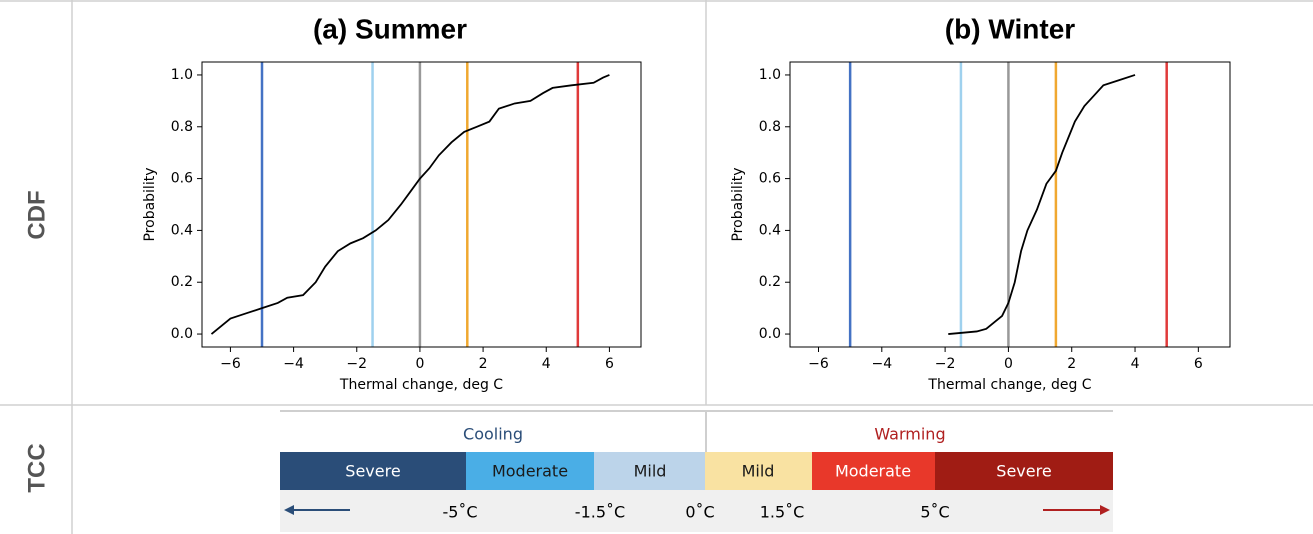  What do you see at coordinates (459, 512) in the screenshot?
I see `threshold-label: -5˚C` at bounding box center [459, 512].